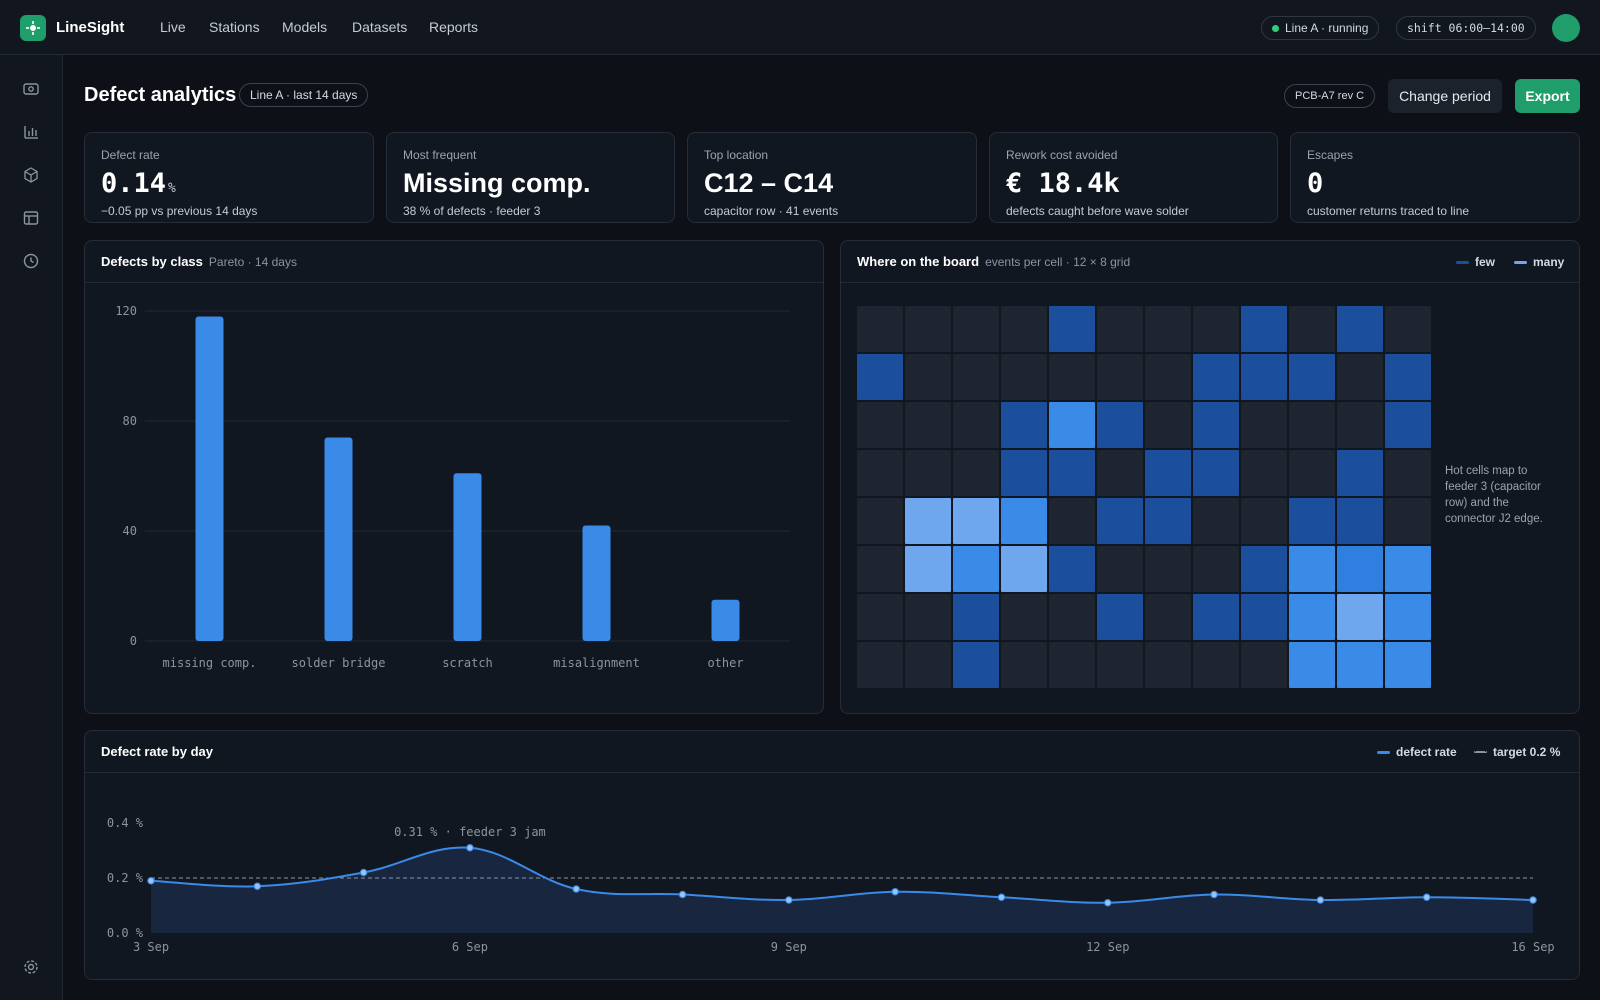  I want to click on nav-datasets: Datasets, so click(380, 27).